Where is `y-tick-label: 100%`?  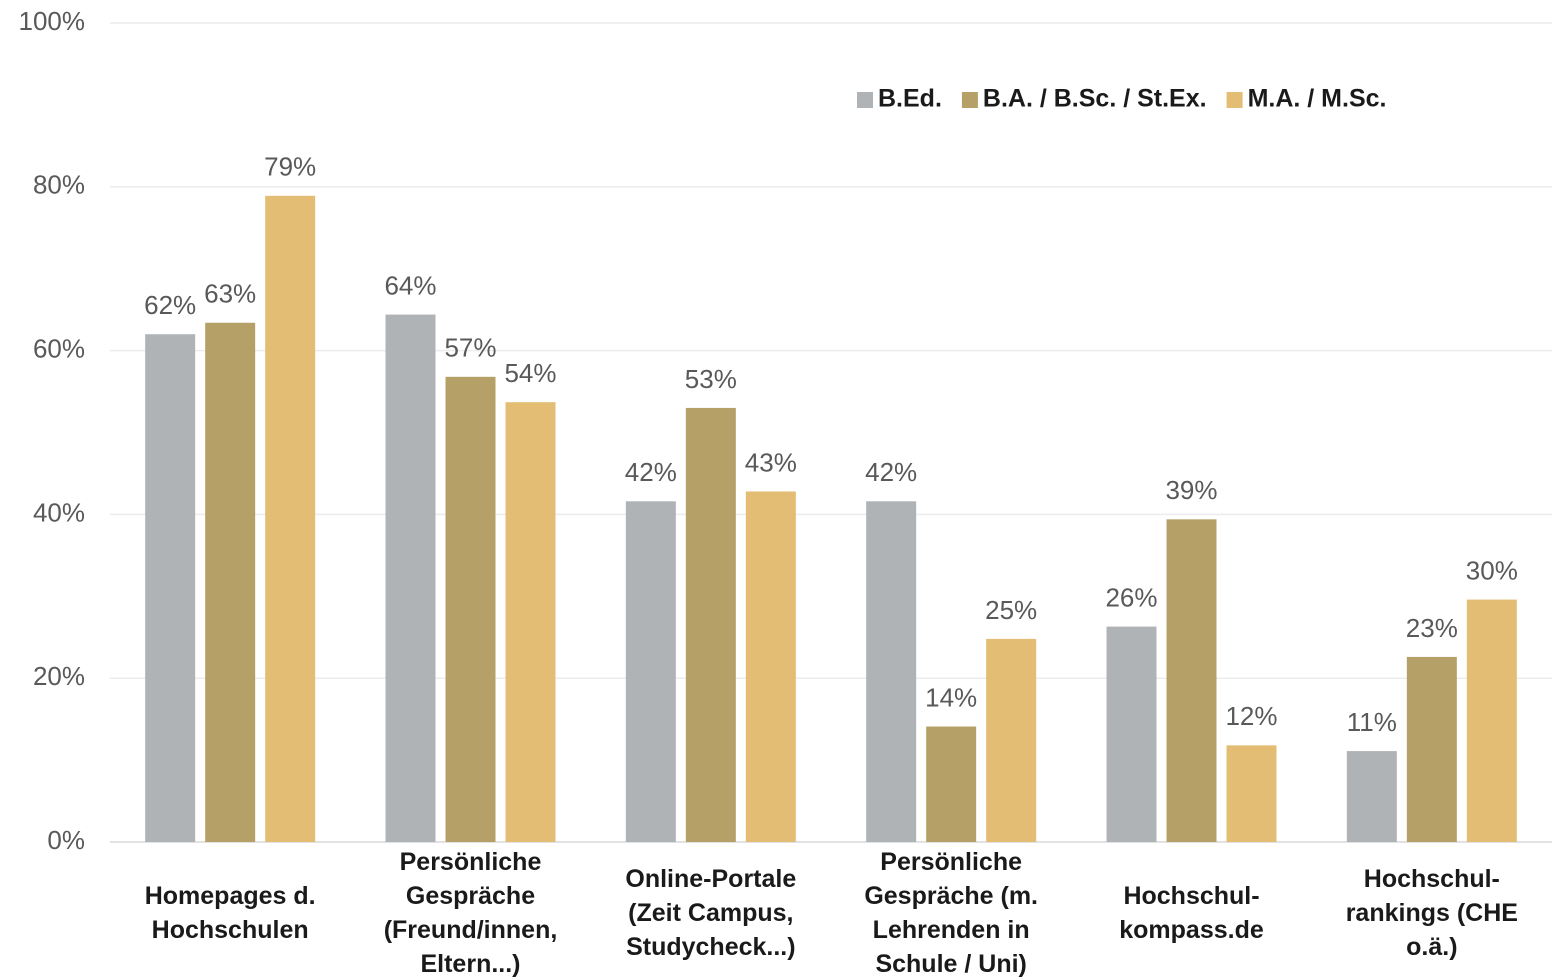 y-tick-label: 100% is located at coordinates (52, 21).